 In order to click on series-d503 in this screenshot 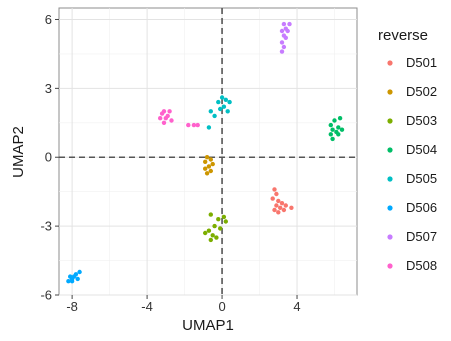, I will do `click(215, 227)`.